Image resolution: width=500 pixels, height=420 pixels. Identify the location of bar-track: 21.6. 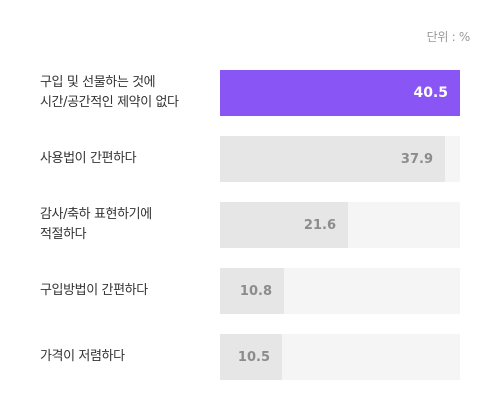
(340, 225).